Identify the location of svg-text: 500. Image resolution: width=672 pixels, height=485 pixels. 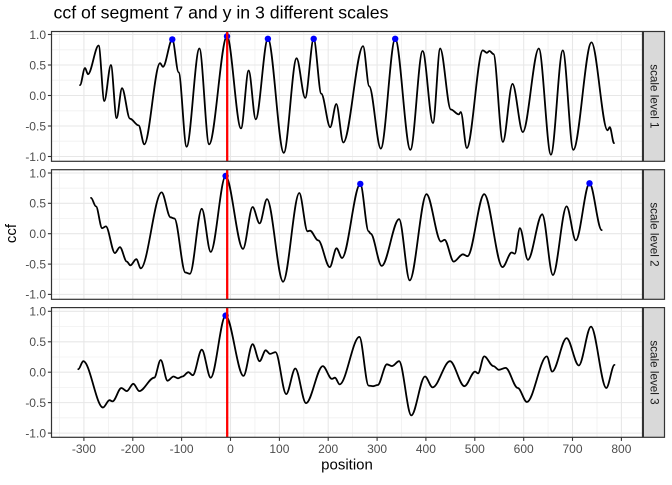
(475, 449).